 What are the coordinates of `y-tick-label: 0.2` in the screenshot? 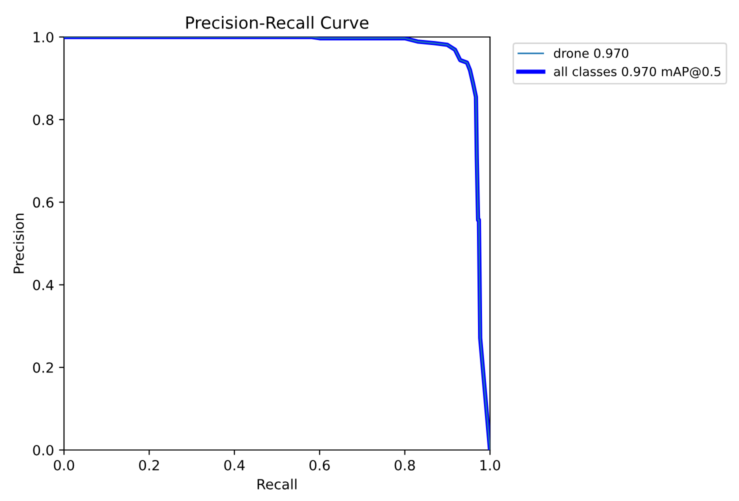 It's located at (43, 367).